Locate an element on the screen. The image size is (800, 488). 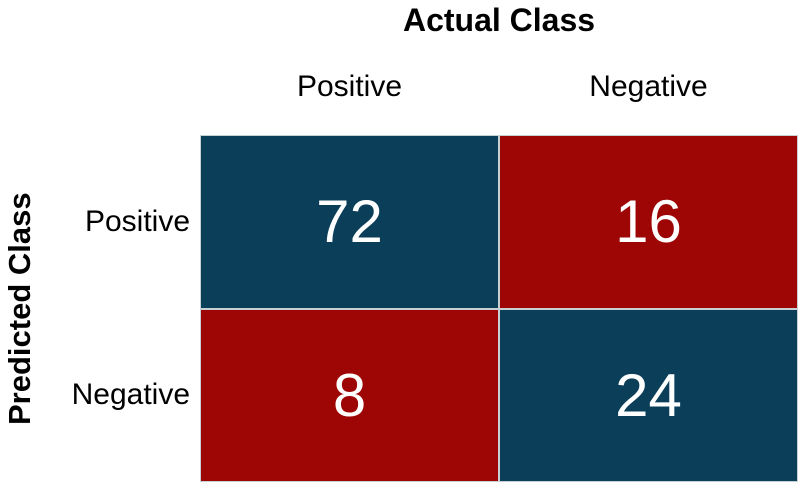
cell-true-positive: 72 is located at coordinates (349, 222).